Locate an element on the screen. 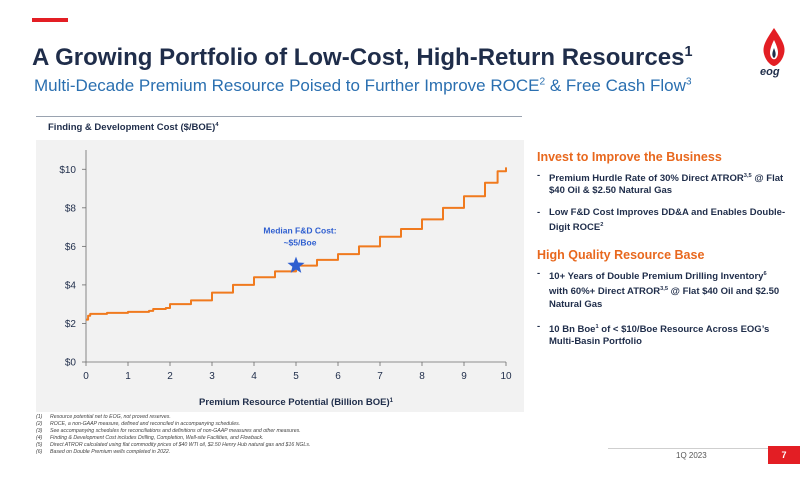 This screenshot has height=486, width=800. y-tick-label: $4 is located at coordinates (71, 285).